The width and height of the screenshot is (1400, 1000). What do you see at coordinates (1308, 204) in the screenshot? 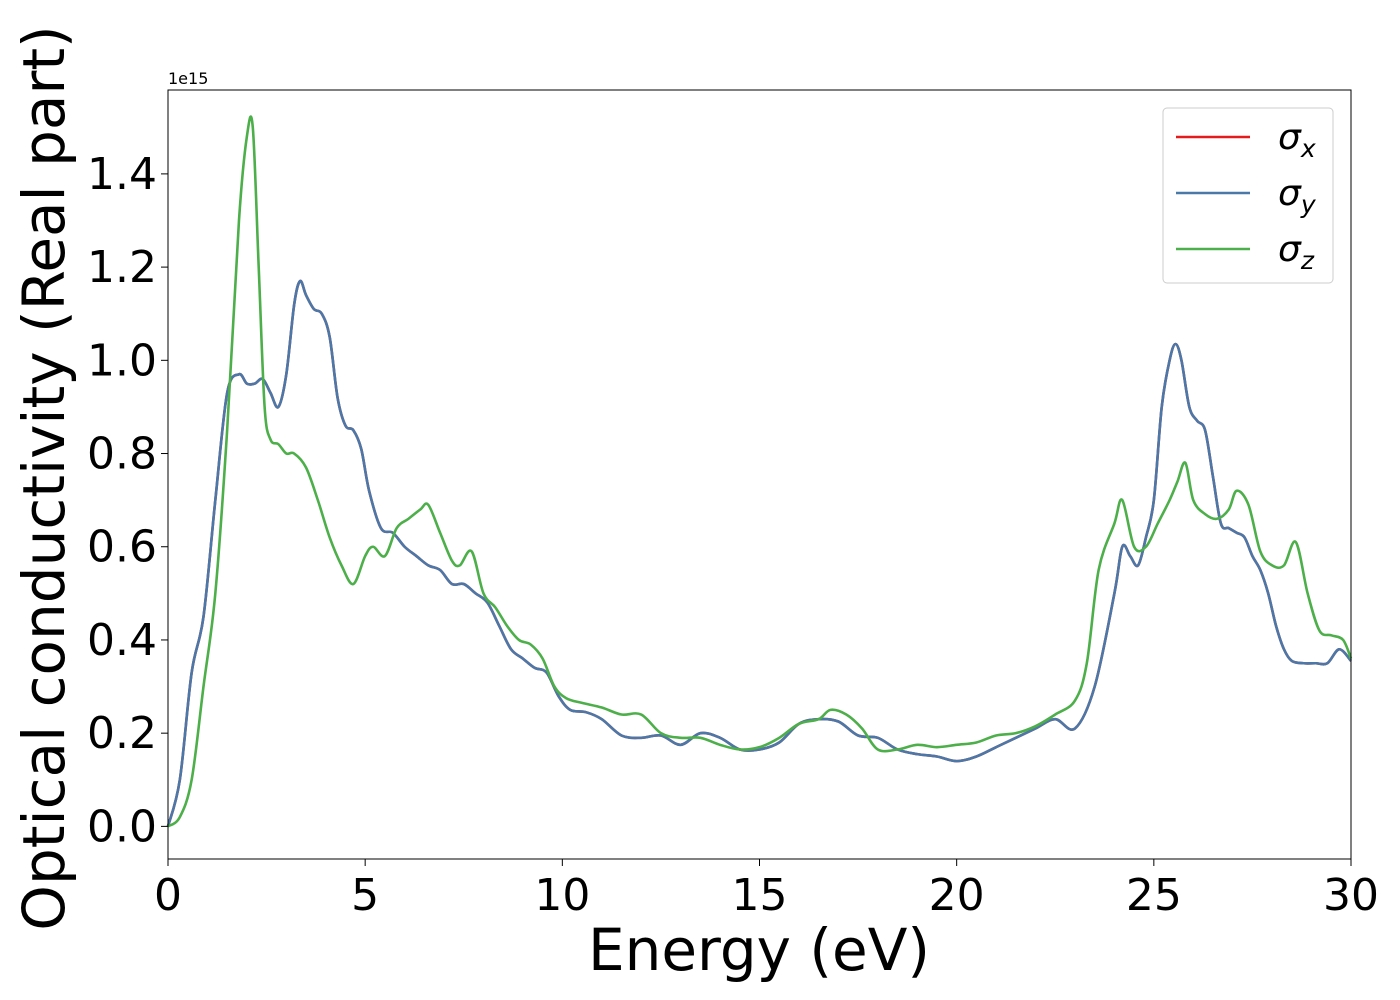
I see `legend-label-subscript: y` at bounding box center [1308, 204].